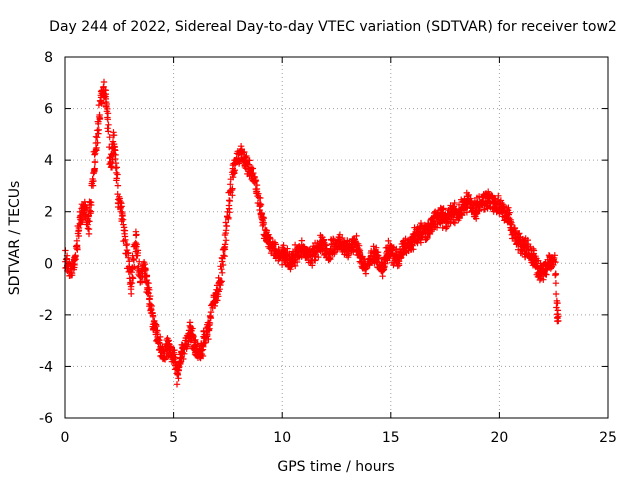 The height and width of the screenshot is (480, 640). Describe the element at coordinates (608, 438) in the screenshot. I see `x-tick-label: 25` at that location.